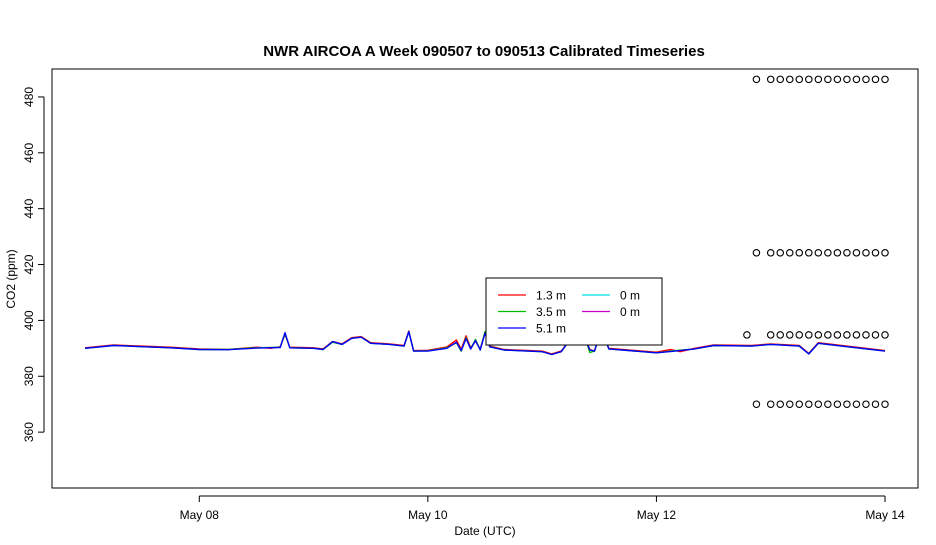 The width and height of the screenshot is (936, 545). I want to click on x-tick-label: May 12, so click(657, 515).